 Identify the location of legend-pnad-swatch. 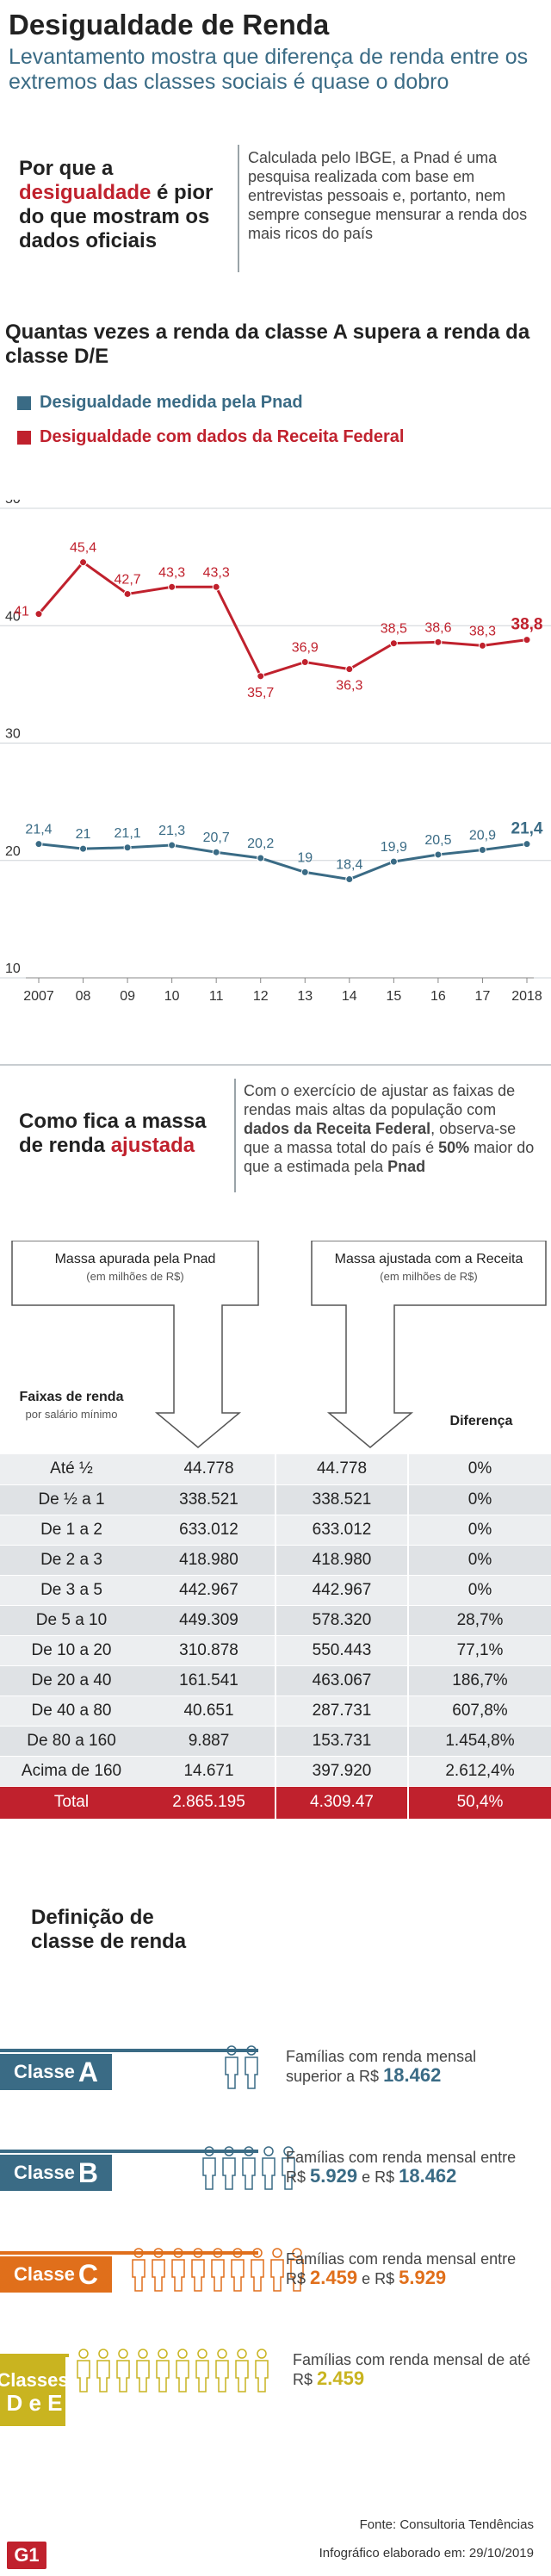
(24, 403).